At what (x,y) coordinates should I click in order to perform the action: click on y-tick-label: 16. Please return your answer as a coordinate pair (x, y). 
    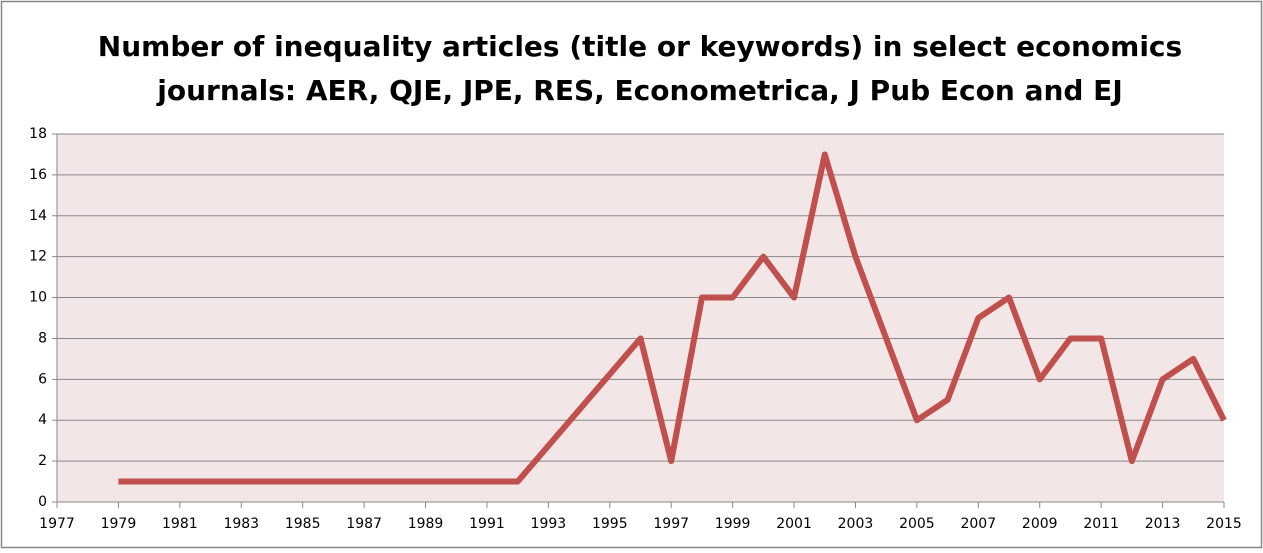
    Looking at the image, I should click on (38, 175).